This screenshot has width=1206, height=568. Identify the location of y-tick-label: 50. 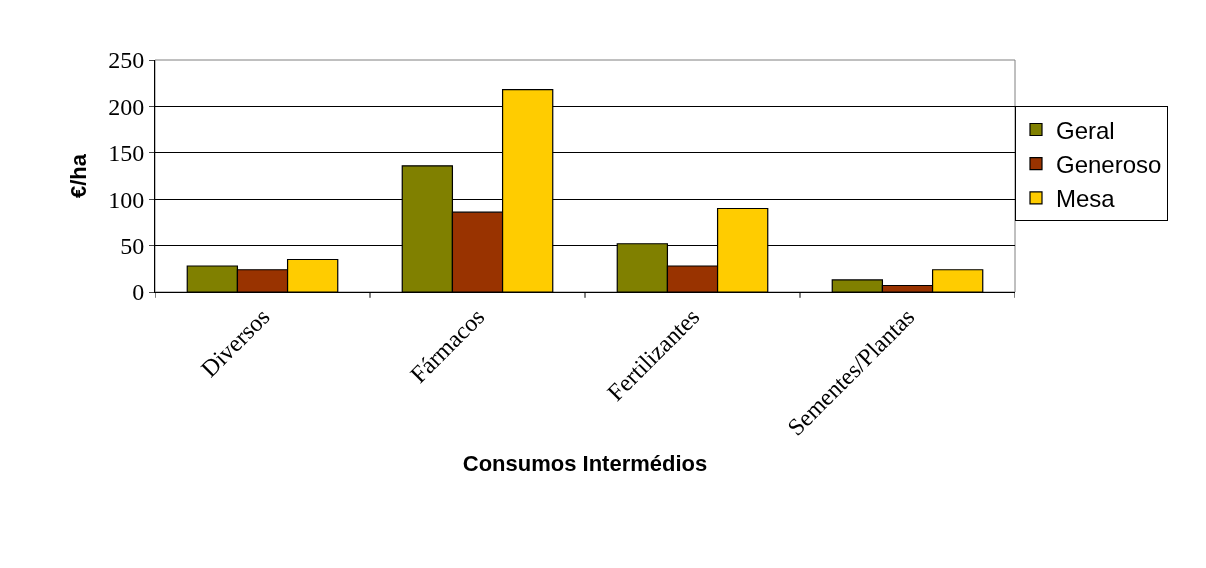
(132, 246).